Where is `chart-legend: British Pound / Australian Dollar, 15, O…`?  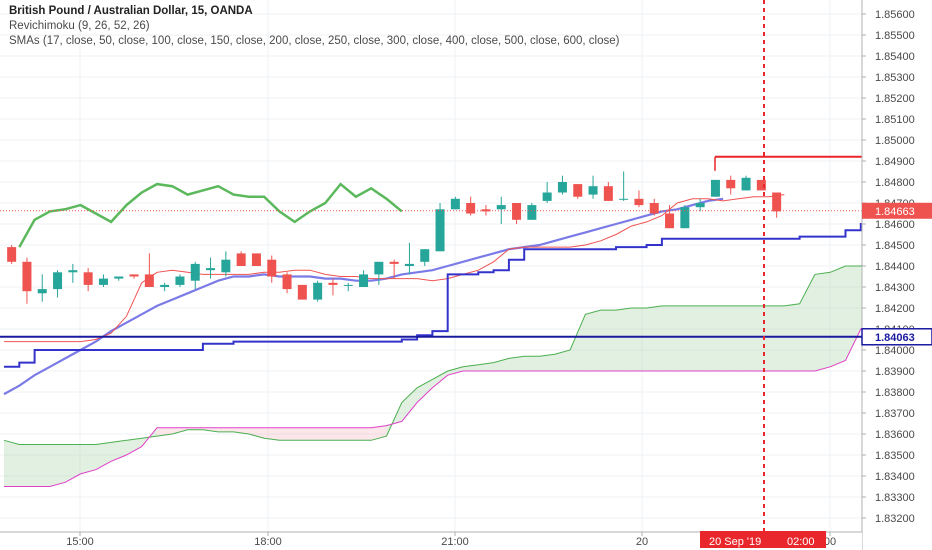
chart-legend: British Pound / Australian Dollar, 15, O… is located at coordinates (314, 26).